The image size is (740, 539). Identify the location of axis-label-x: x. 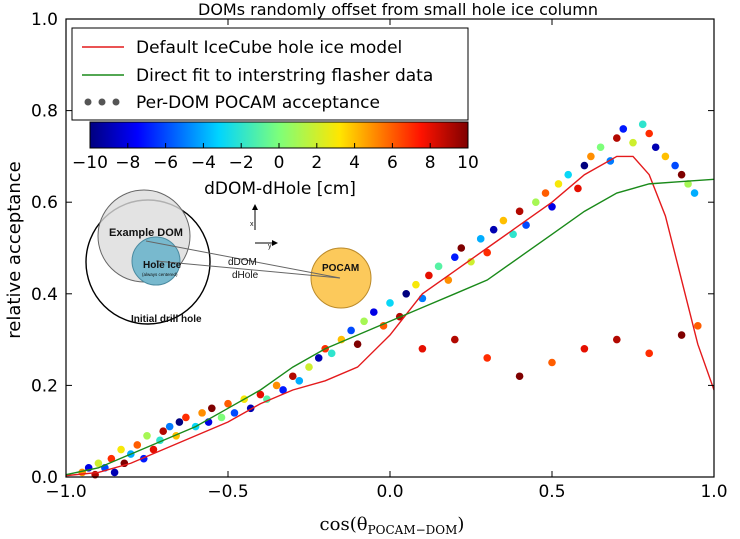
(252, 224).